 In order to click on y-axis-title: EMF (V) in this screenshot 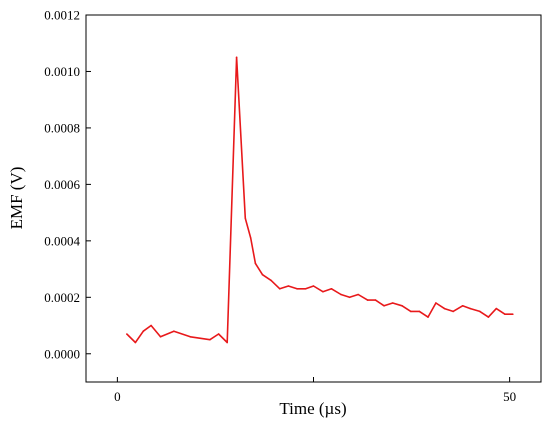, I will do `click(16, 198)`.